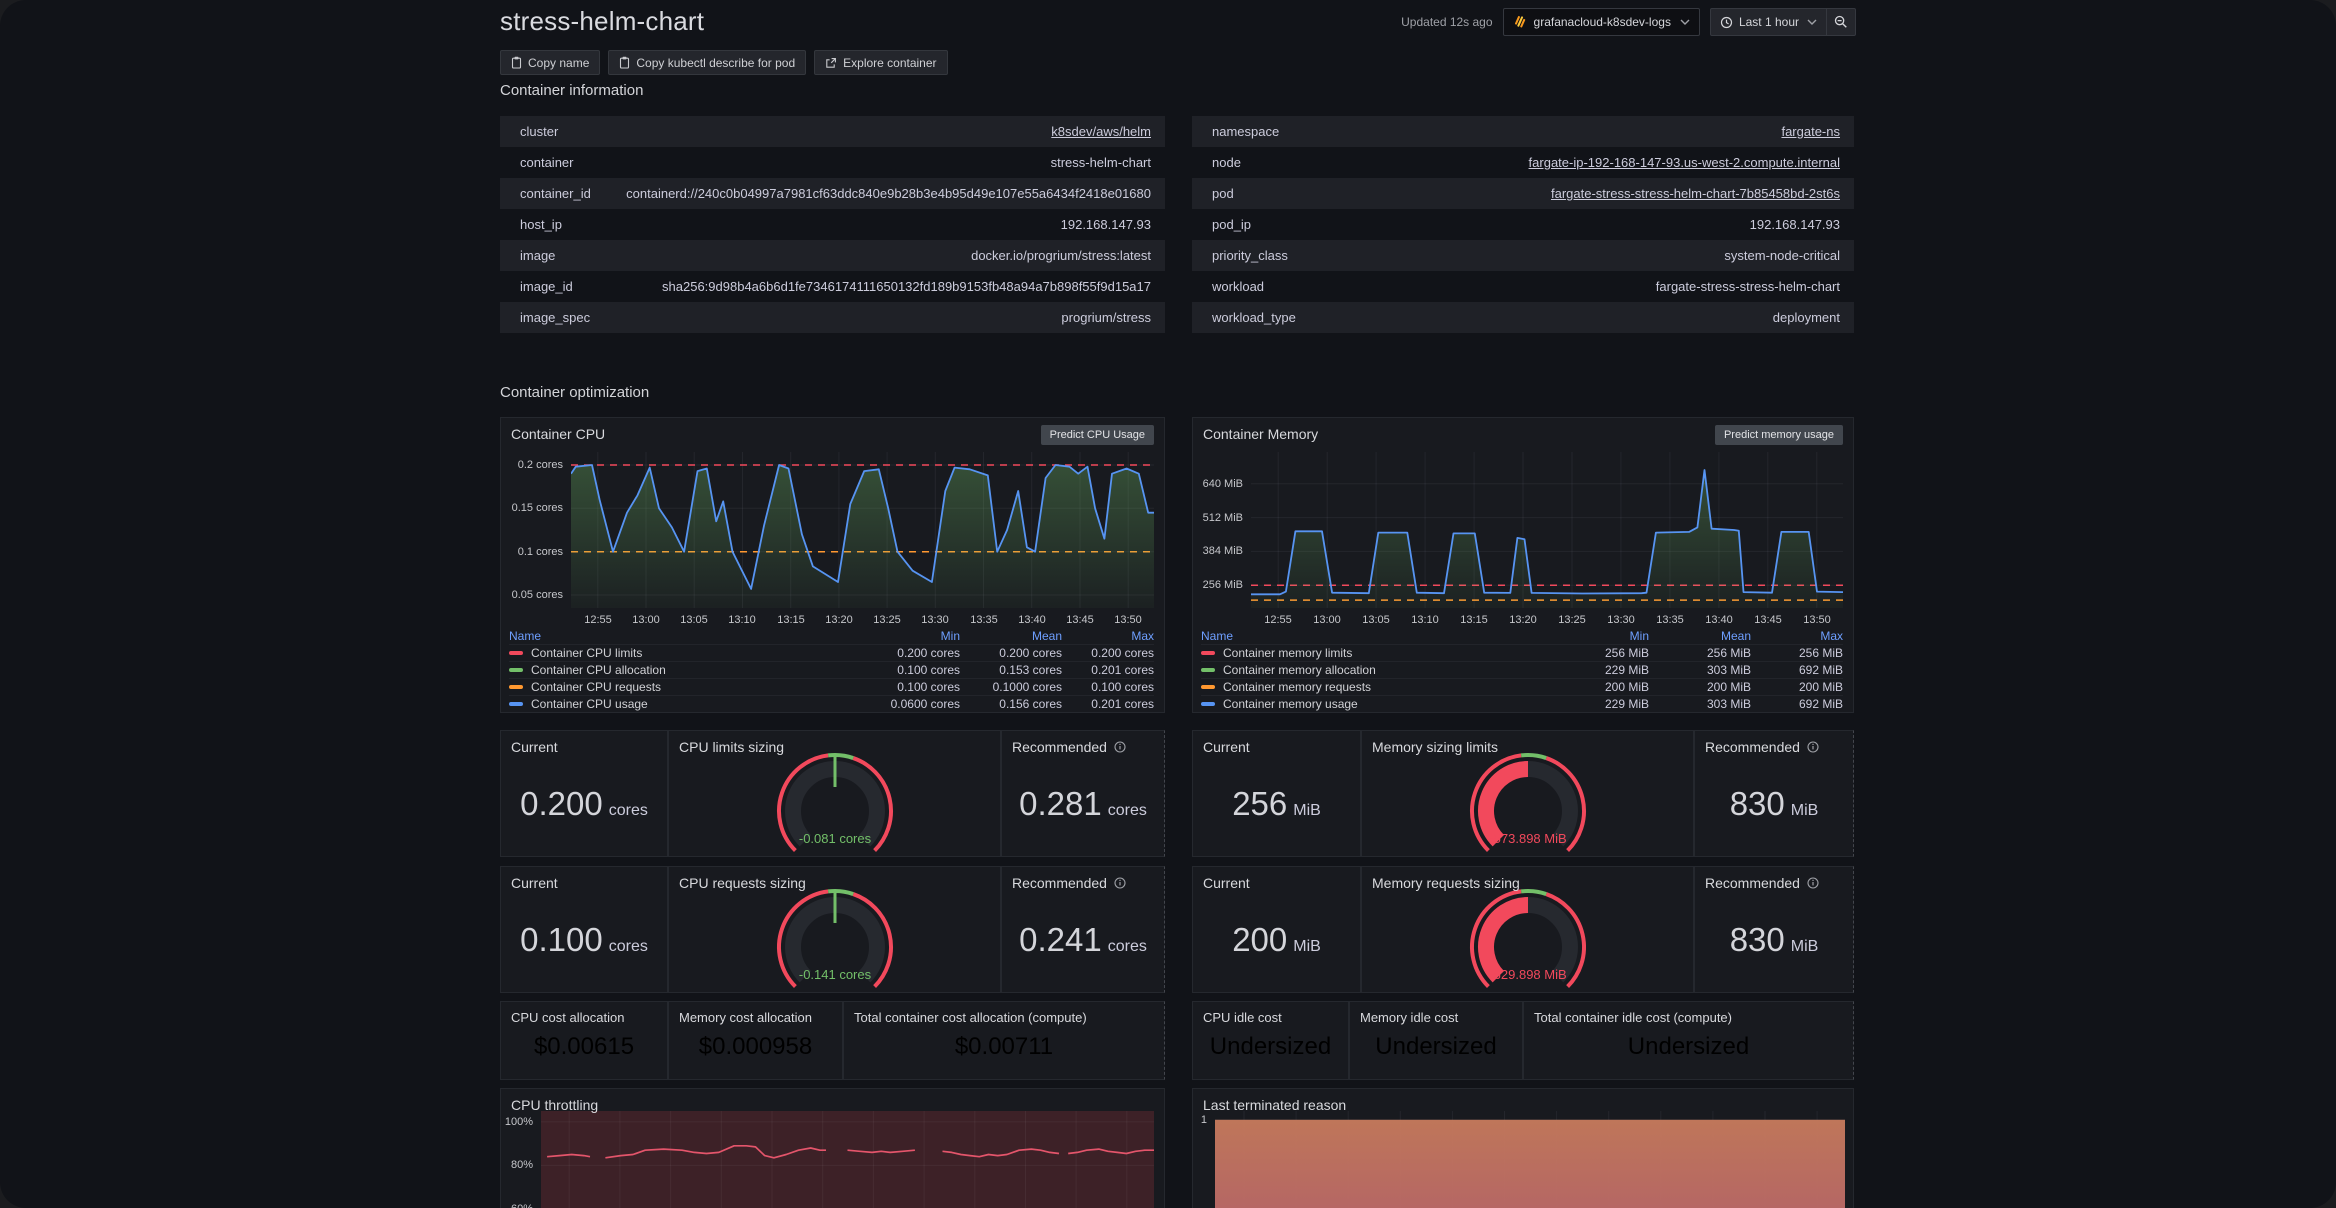 The height and width of the screenshot is (1208, 2336). What do you see at coordinates (869, 131) in the screenshot?
I see `row-value: k8sdev/aws/helm` at bounding box center [869, 131].